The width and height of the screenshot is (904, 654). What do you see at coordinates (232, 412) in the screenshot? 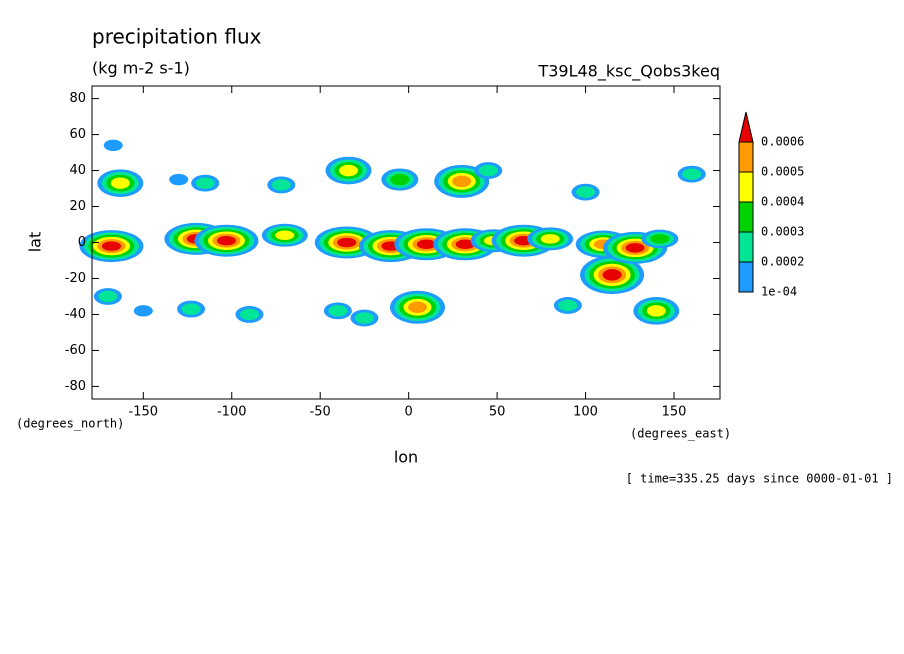
I see `x-tick-label: -100` at bounding box center [232, 412].